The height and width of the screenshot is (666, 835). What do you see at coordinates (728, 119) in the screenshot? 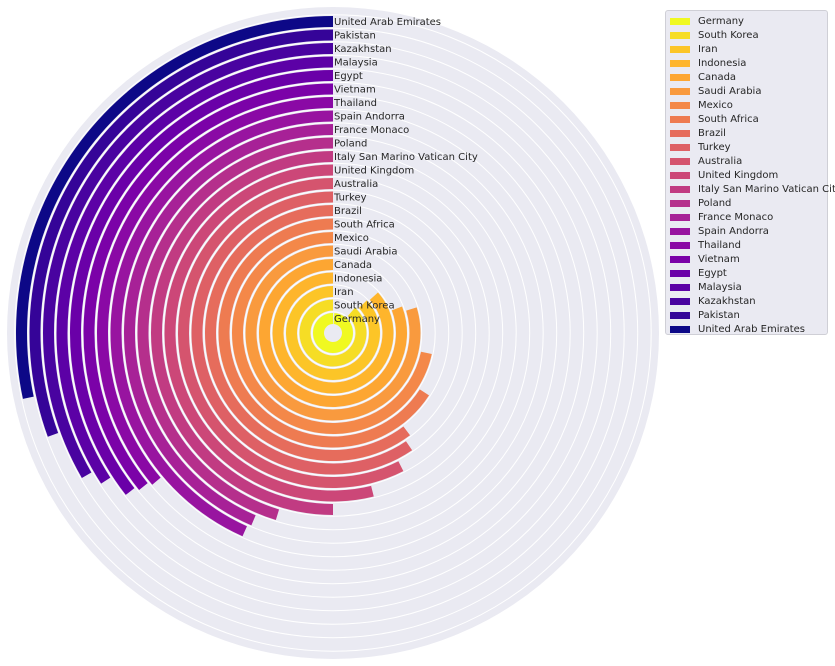
I see `legend-label: South Africa` at bounding box center [728, 119].